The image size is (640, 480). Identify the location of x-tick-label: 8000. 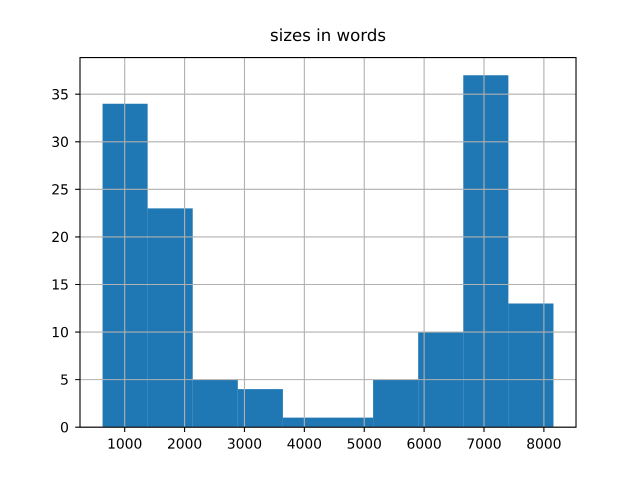
(544, 443).